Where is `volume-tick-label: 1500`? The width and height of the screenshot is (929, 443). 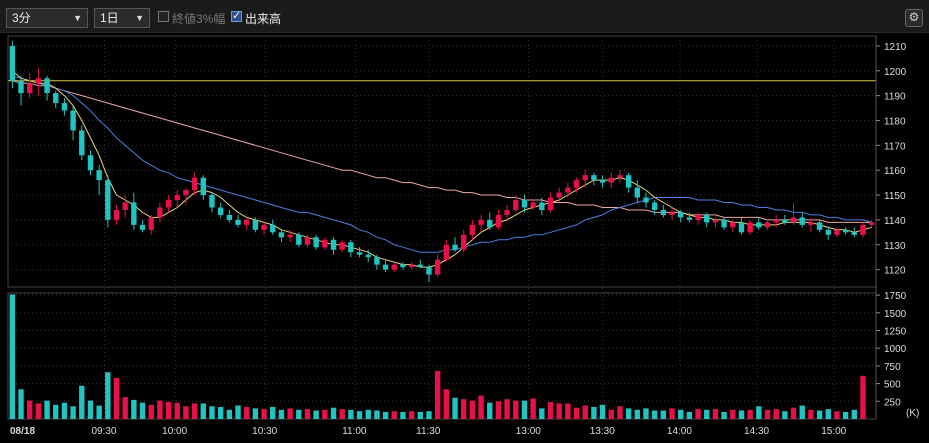 volume-tick-label: 1500 is located at coordinates (895, 314).